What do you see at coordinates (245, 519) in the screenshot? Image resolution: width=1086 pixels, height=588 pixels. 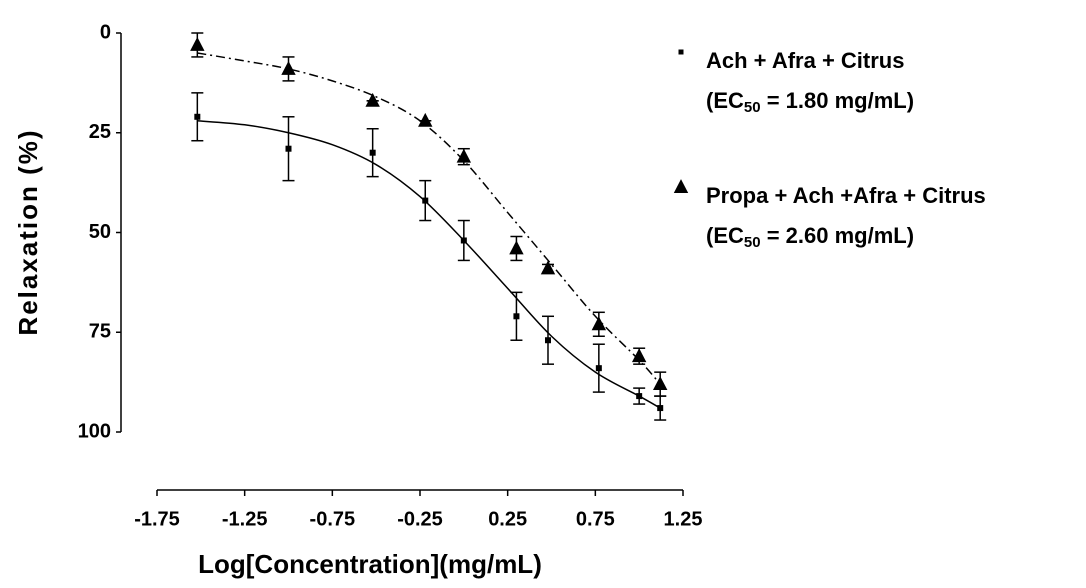 I see `x-tick-label: -1.25` at bounding box center [245, 519].